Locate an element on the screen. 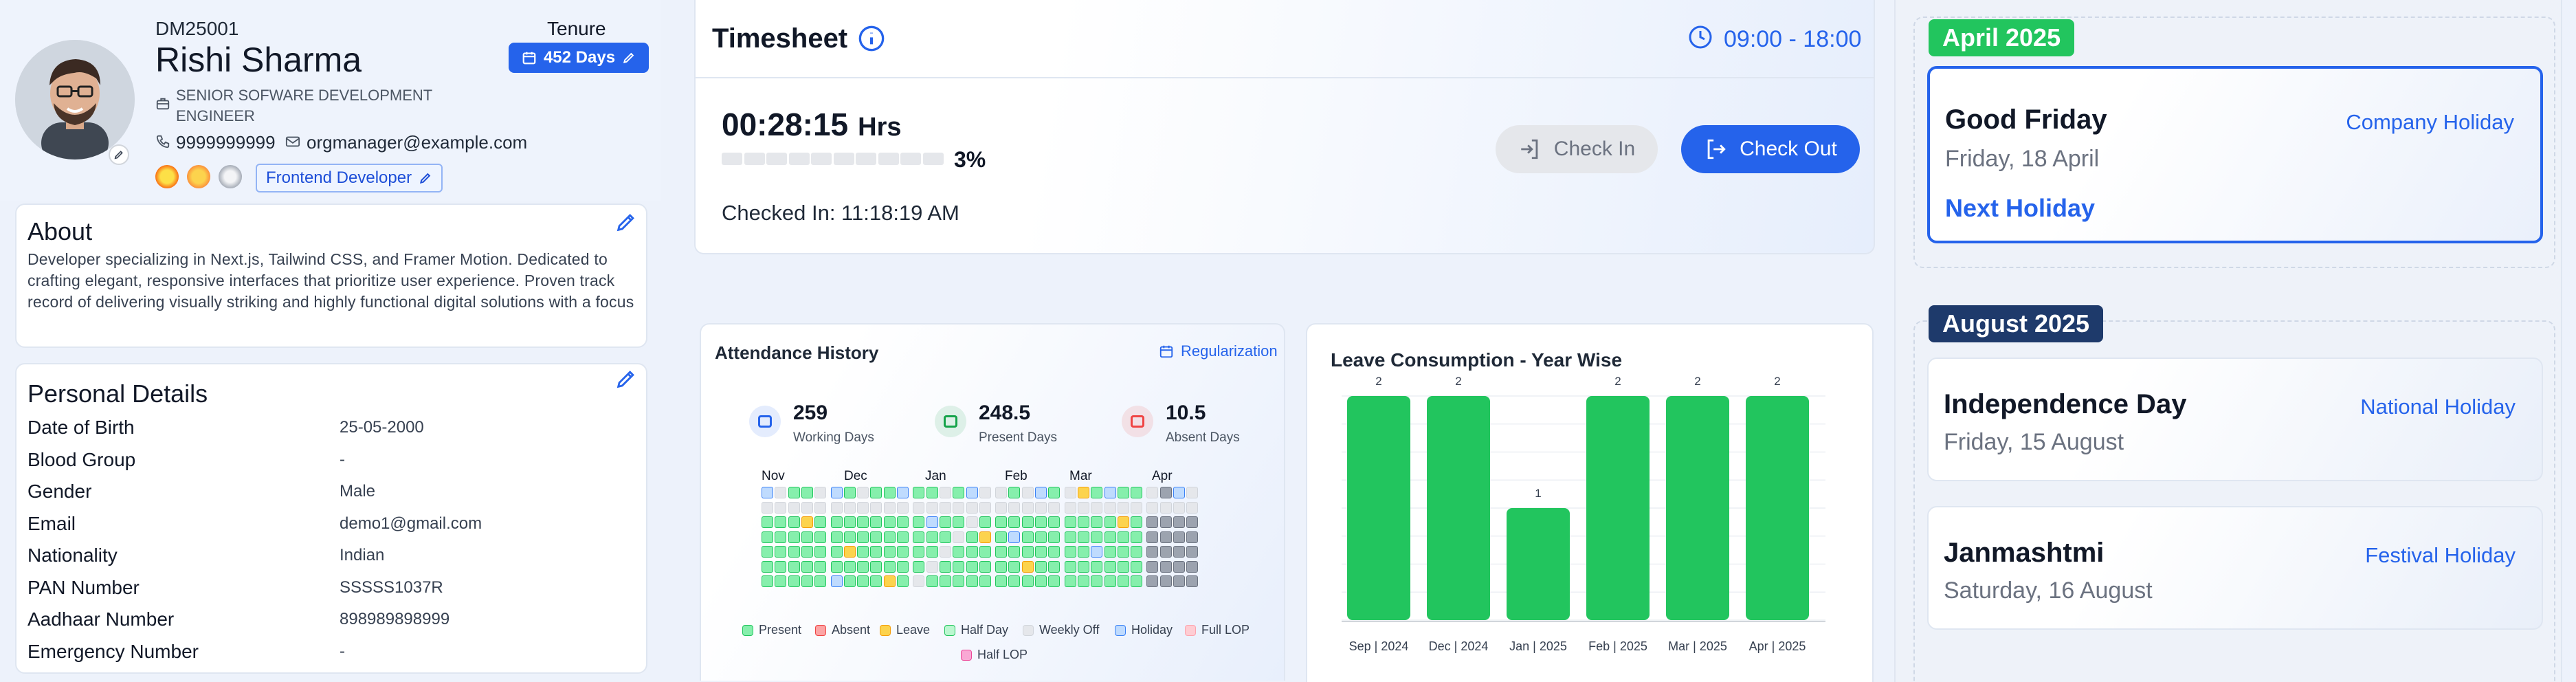 The width and height of the screenshot is (2576, 682). tenure-badge: 452 Days is located at coordinates (579, 58).